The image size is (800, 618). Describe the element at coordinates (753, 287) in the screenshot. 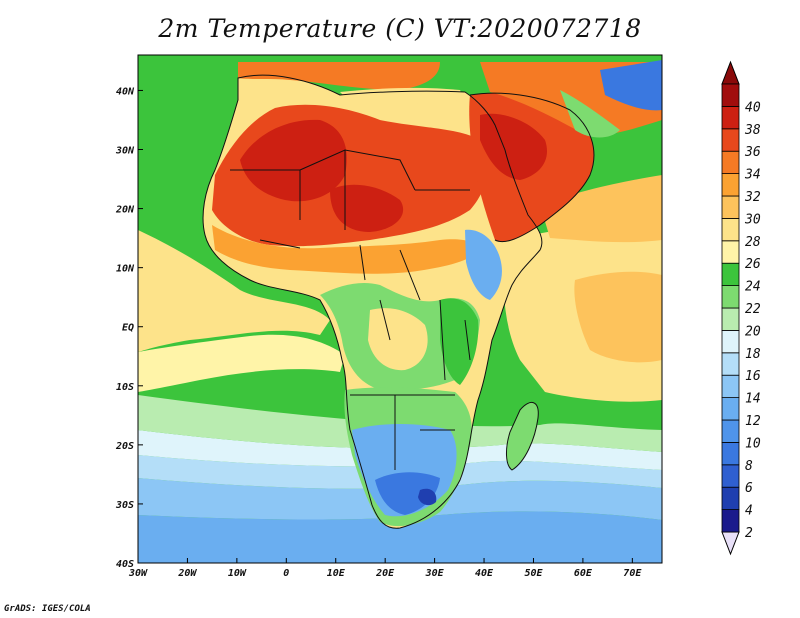

I see `colorbar-label: 24` at that location.